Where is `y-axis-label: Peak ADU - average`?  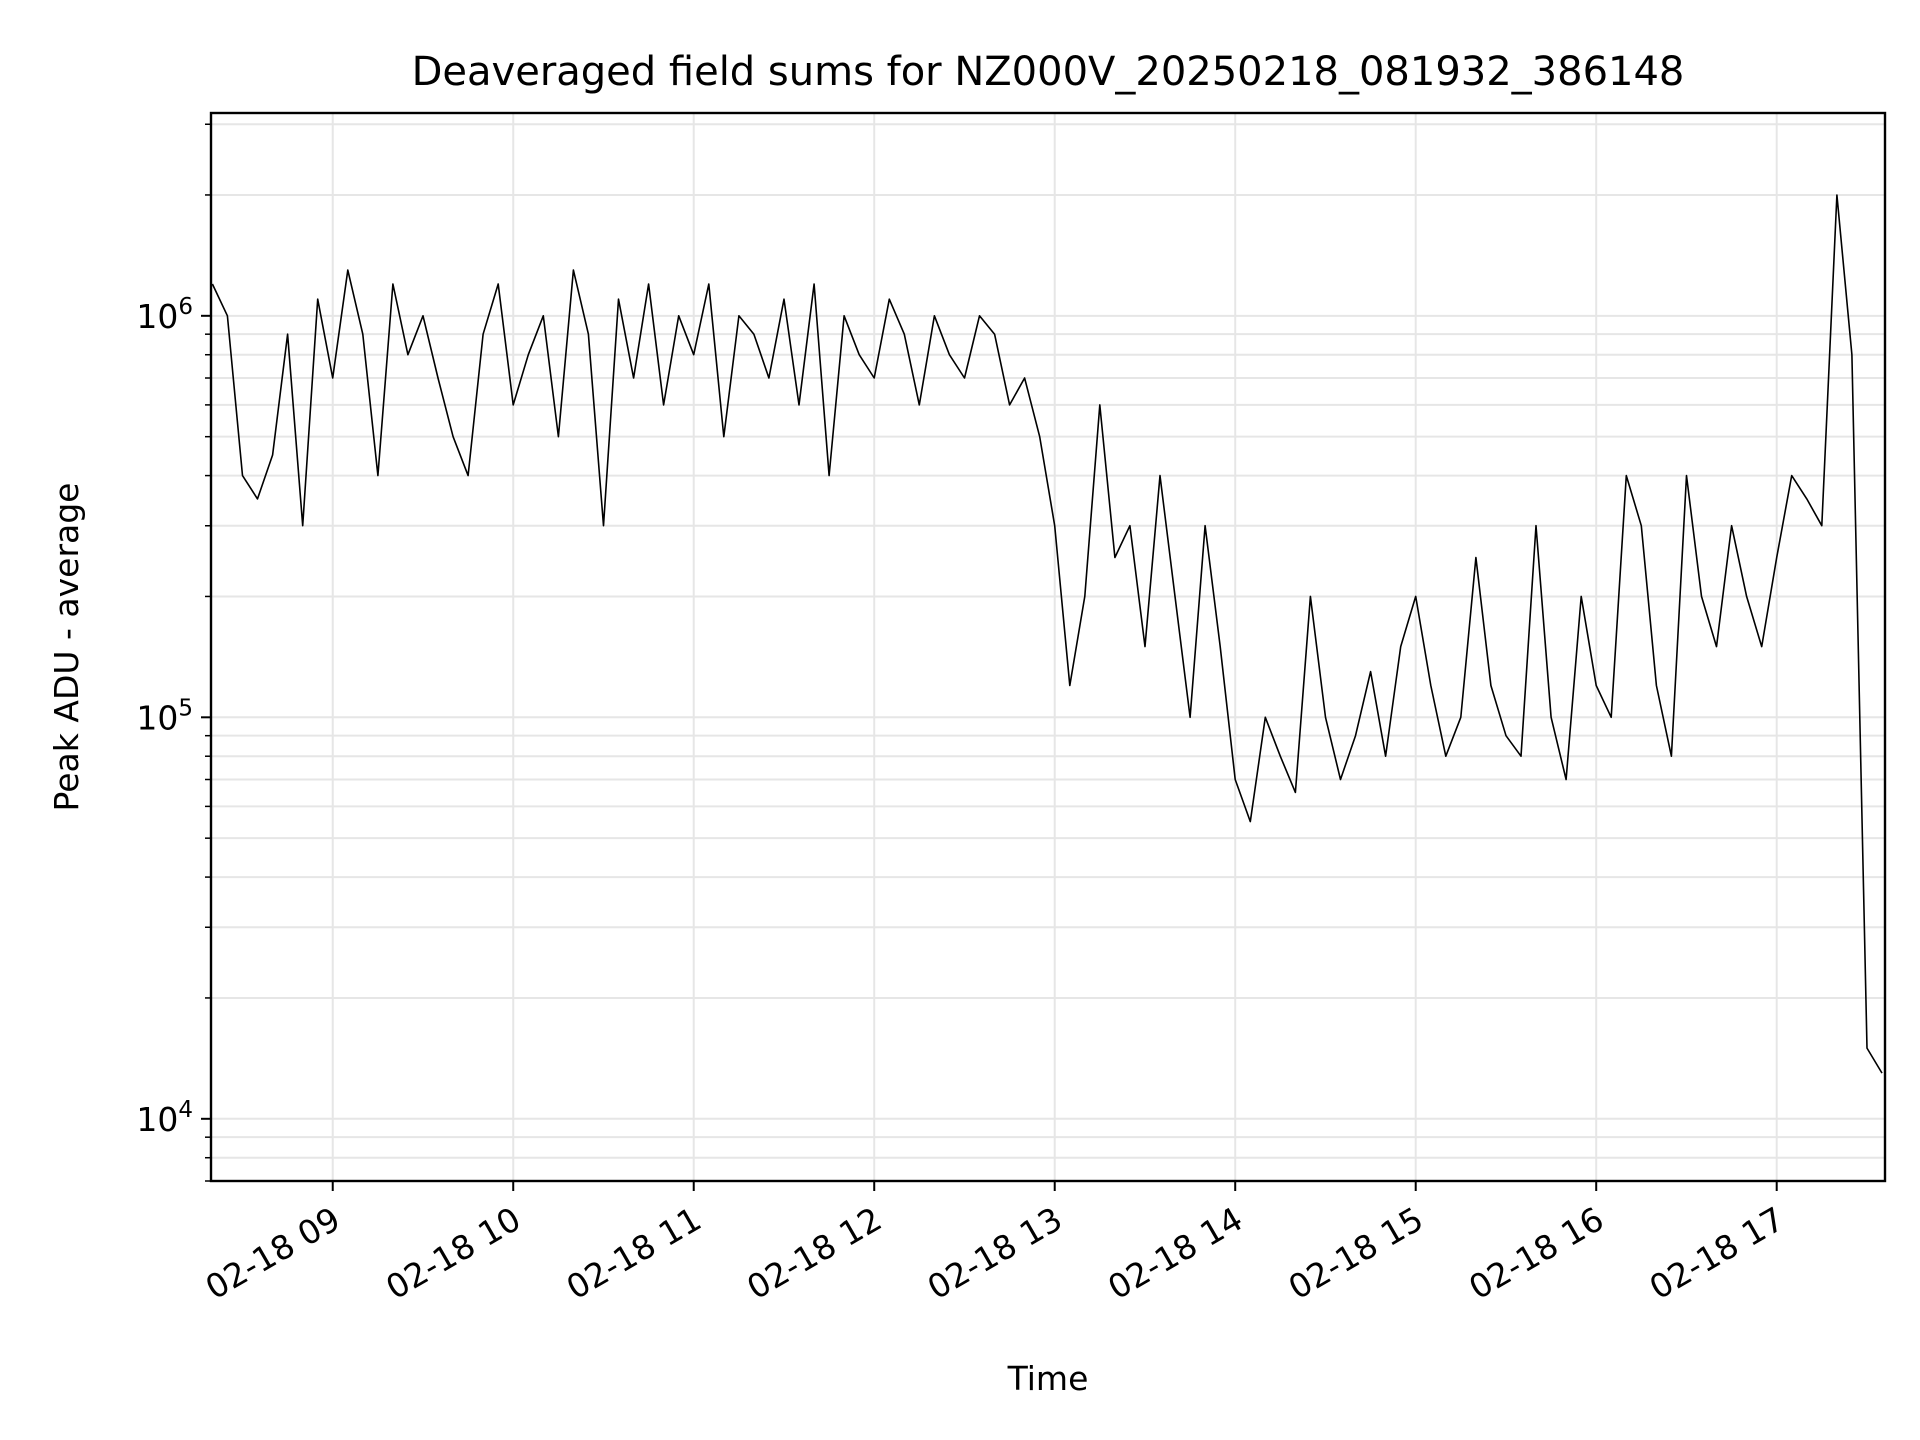
y-axis-label: Peak ADU - average is located at coordinates (66, 647).